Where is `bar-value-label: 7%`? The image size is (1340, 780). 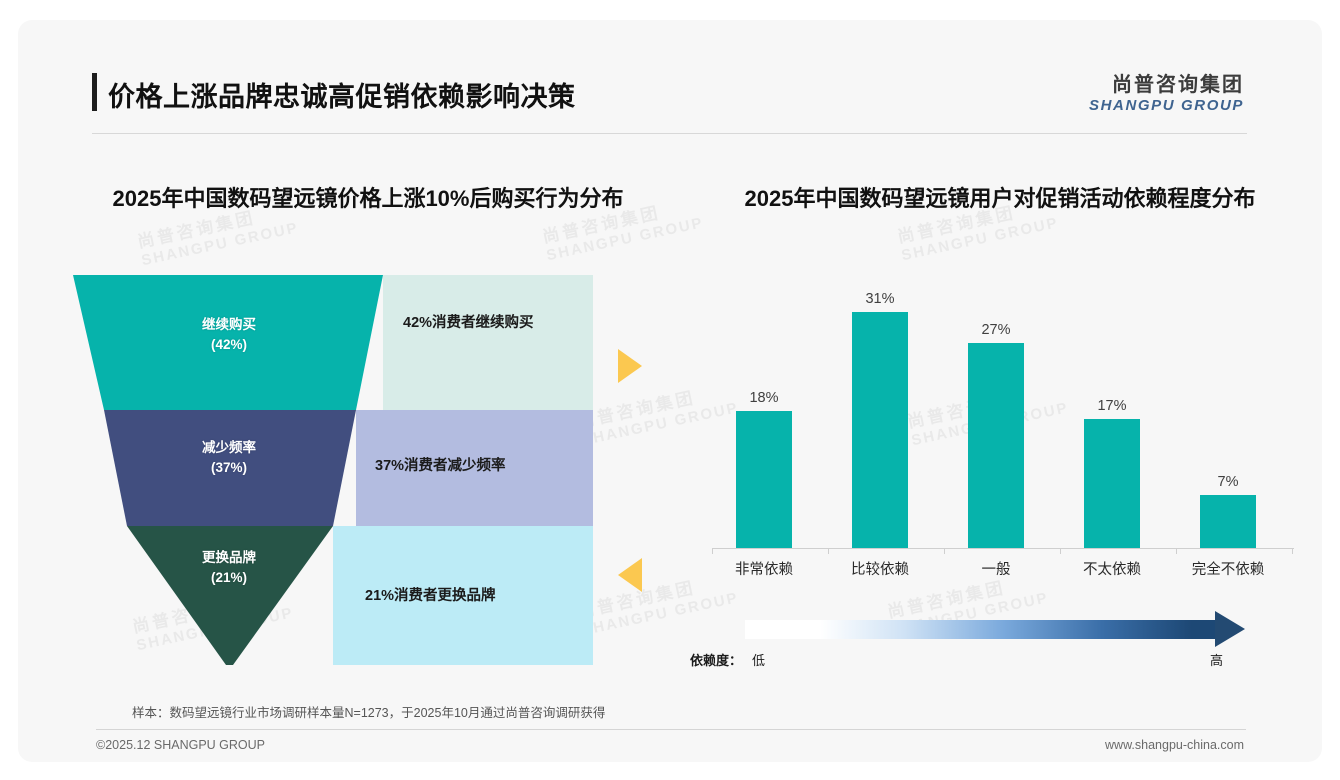
bar-value-label: 7% is located at coordinates (1228, 482).